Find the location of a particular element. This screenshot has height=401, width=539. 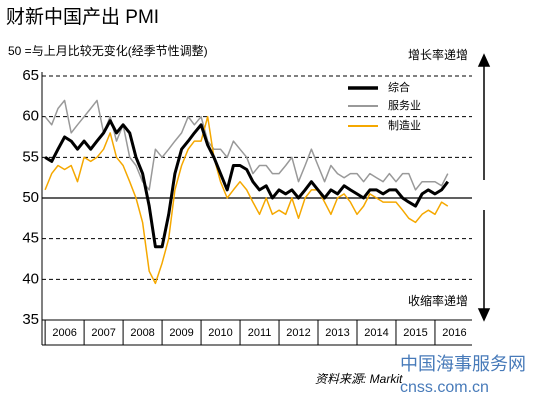

y-tick-label: 55 is located at coordinates (30, 156).